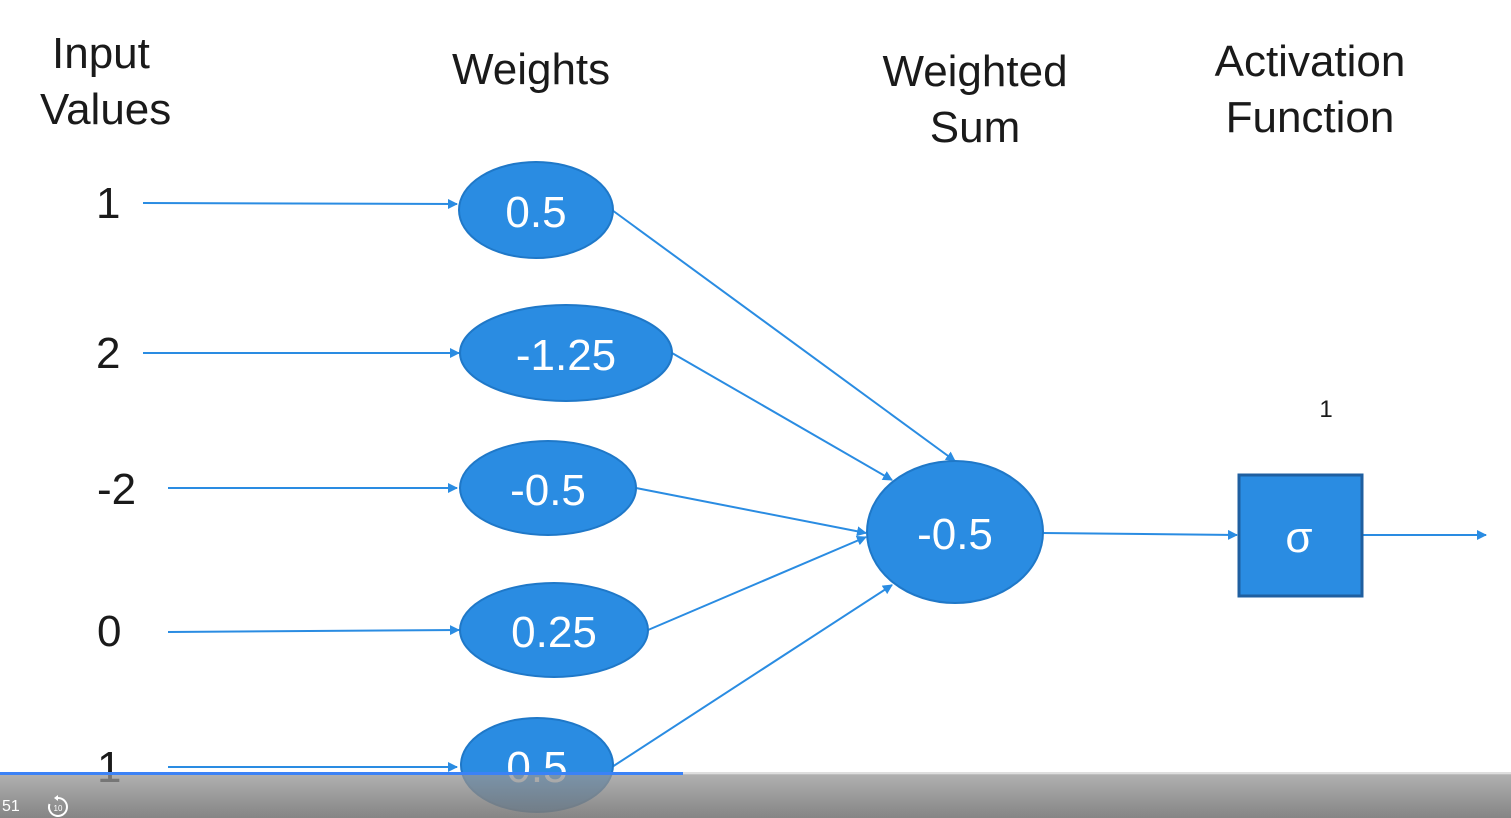 This screenshot has height=818, width=1511. I want to click on time-label: 51, so click(11, 806).